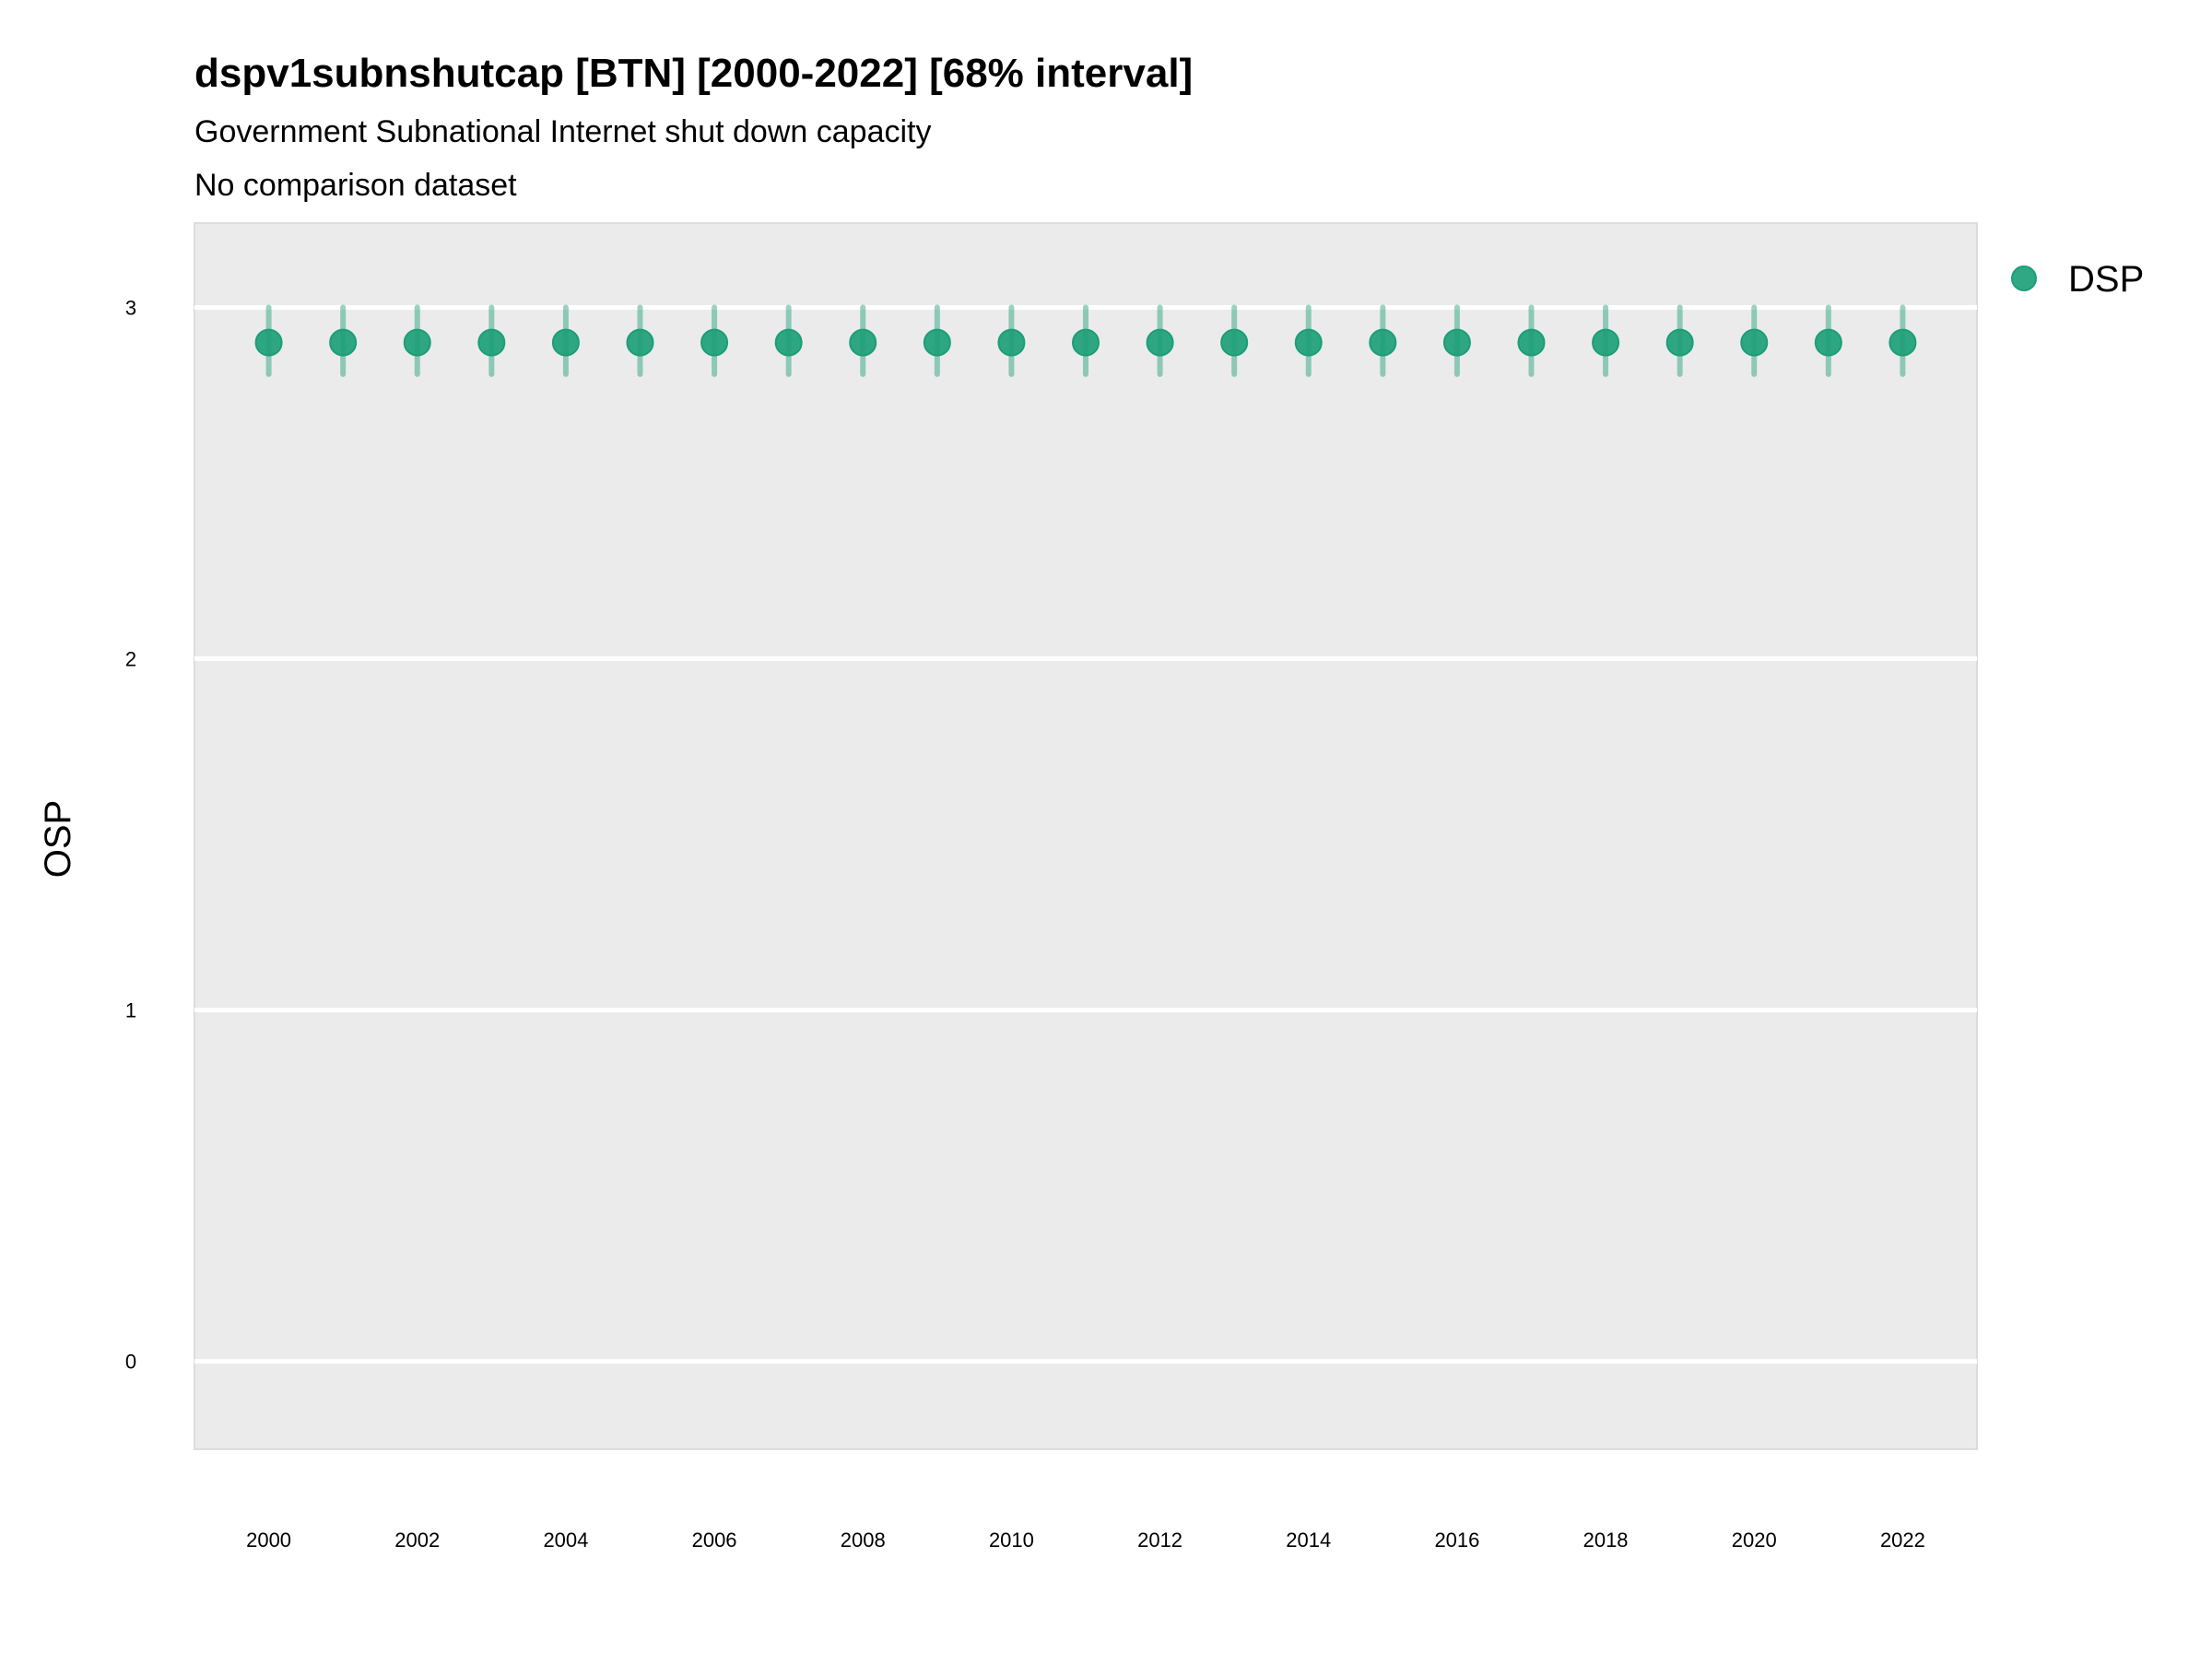 Image resolution: width=2212 pixels, height=1664 pixels. I want to click on legend: DSP, so click(2077, 279).